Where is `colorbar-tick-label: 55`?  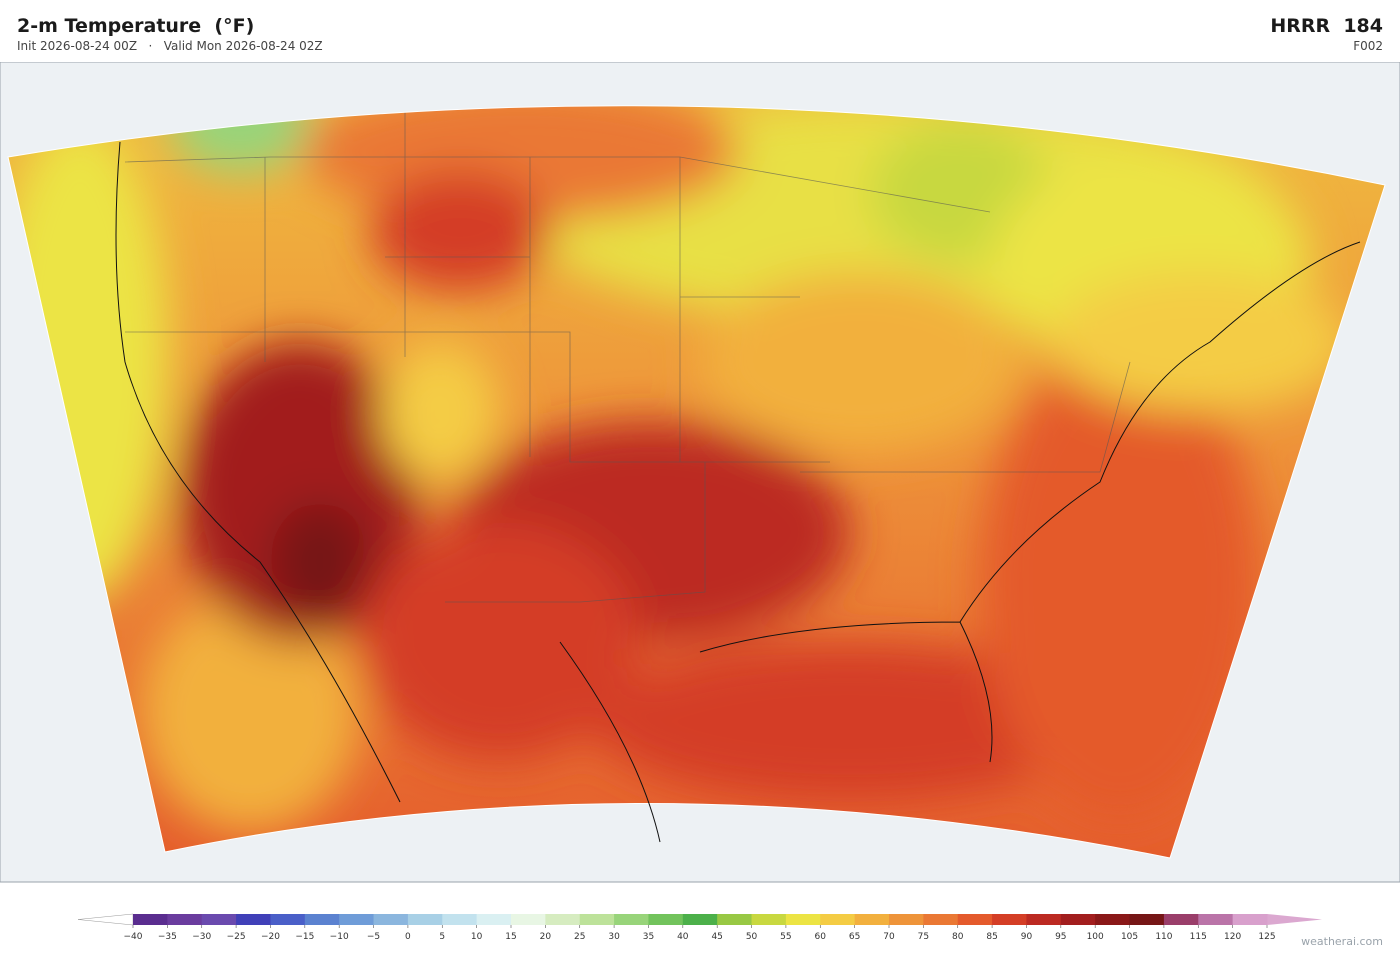
colorbar-tick-label: 55 is located at coordinates (785, 937).